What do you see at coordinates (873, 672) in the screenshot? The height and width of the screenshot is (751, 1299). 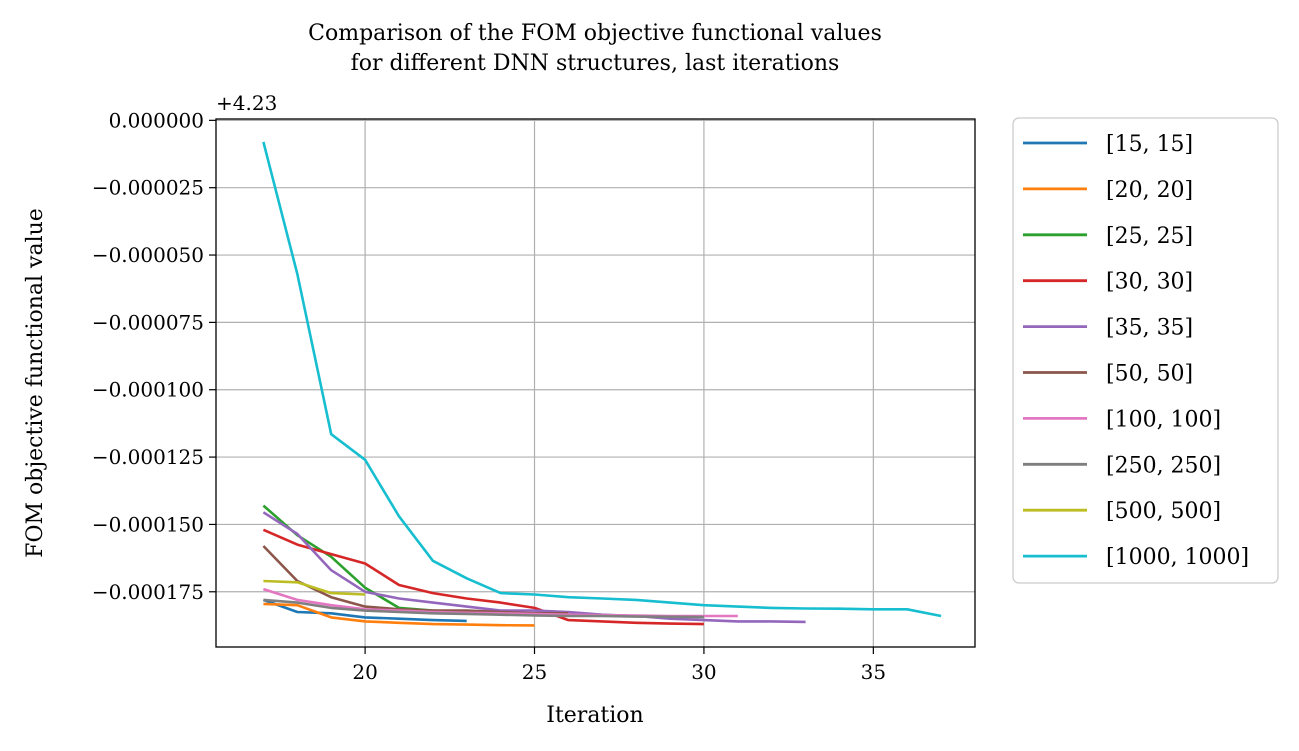 I see `x-tick-label: 35` at bounding box center [873, 672].